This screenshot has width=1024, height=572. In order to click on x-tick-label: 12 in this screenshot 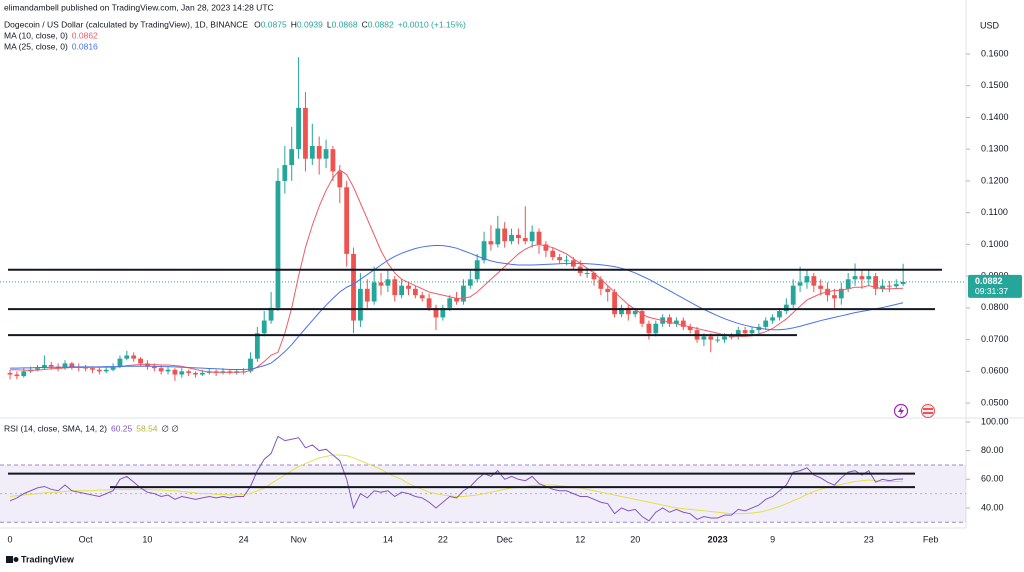, I will do `click(580, 539)`.